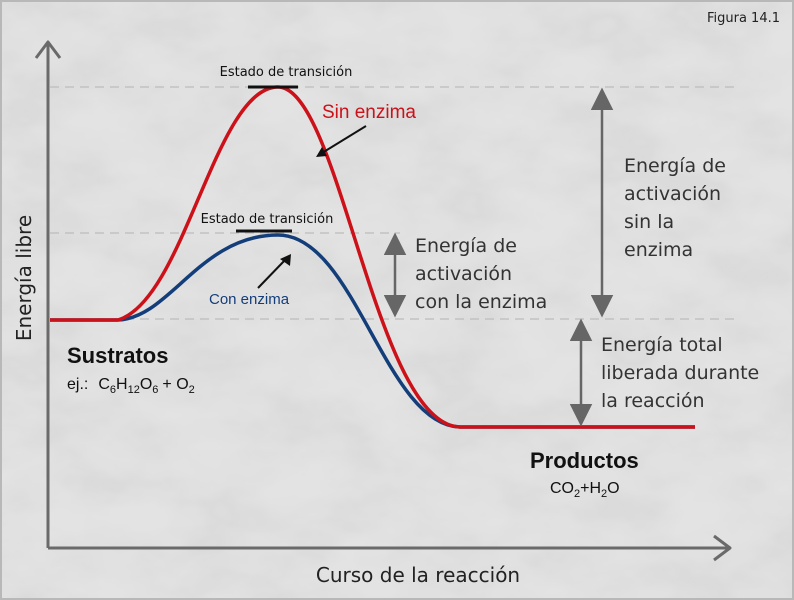 The height and width of the screenshot is (600, 794). Describe the element at coordinates (267, 219) in the screenshot. I see `transition-state-label-bottom: Estado de transición` at that location.